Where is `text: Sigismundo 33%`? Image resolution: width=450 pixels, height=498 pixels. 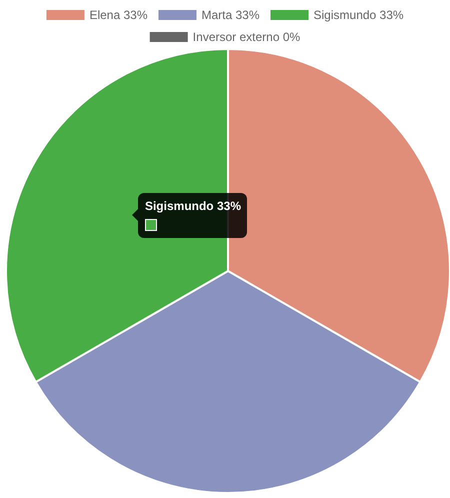 text: Sigismundo 33% is located at coordinates (192, 206).